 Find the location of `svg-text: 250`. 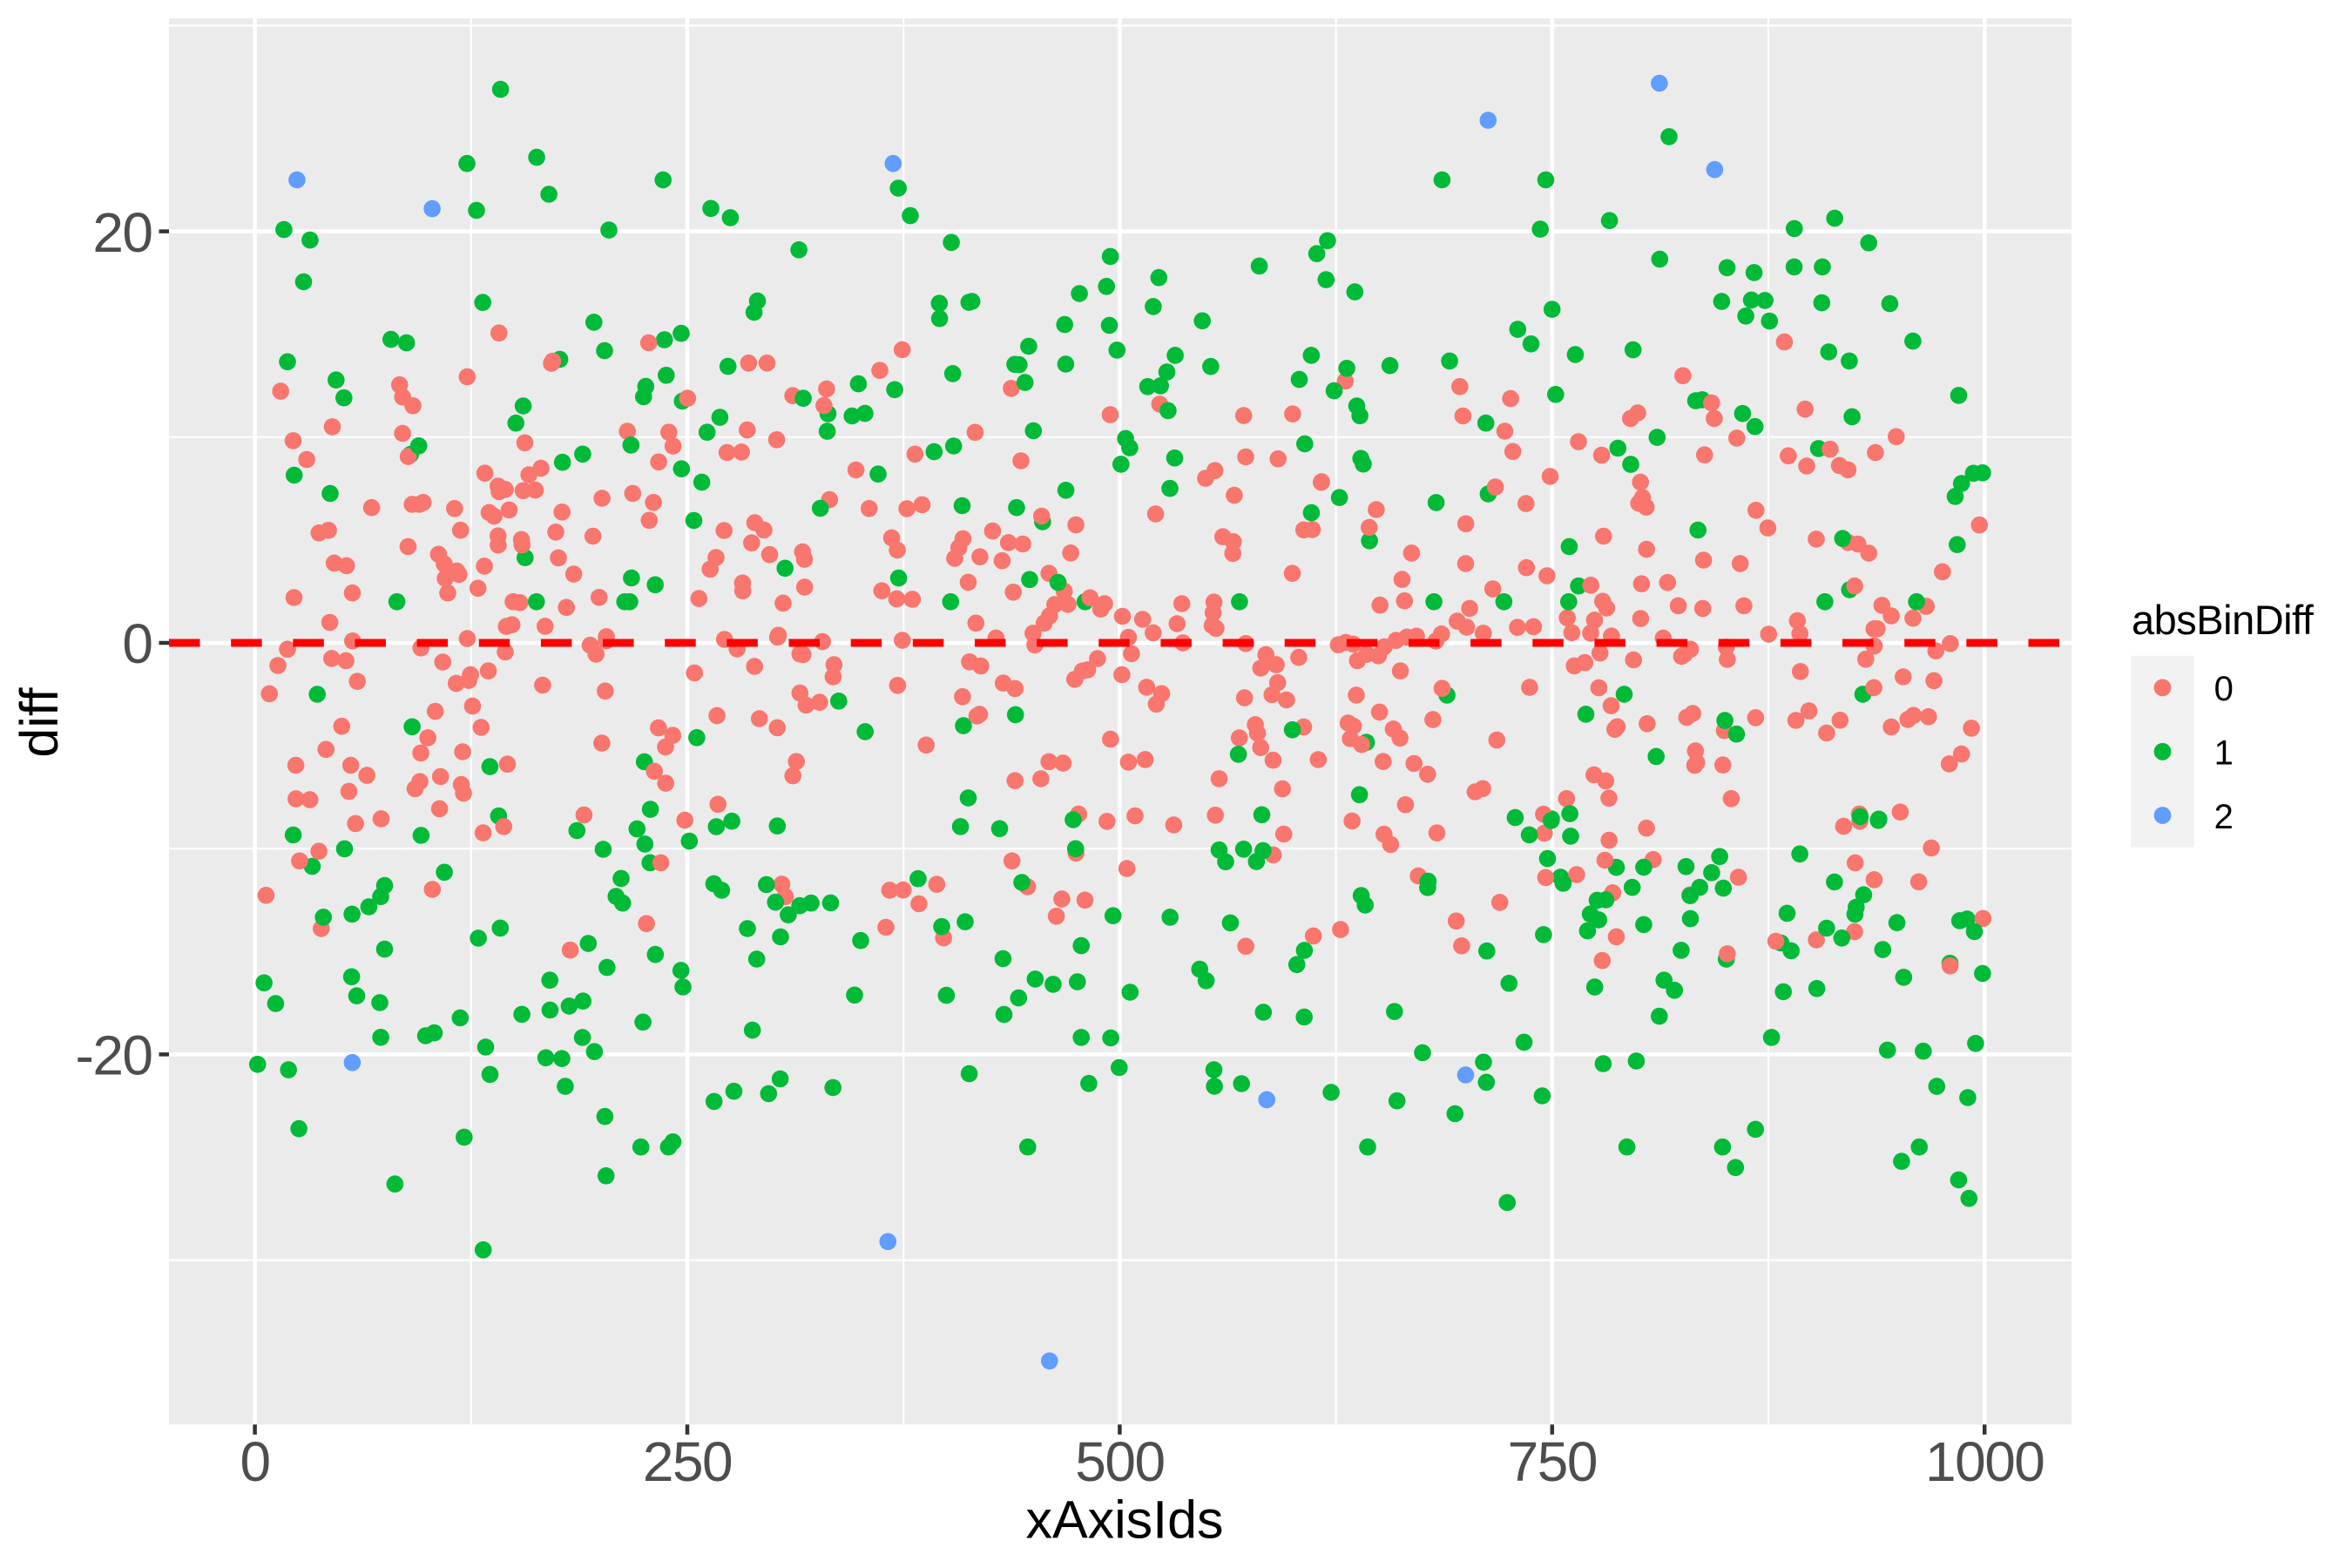

svg-text: 250 is located at coordinates (687, 1461).